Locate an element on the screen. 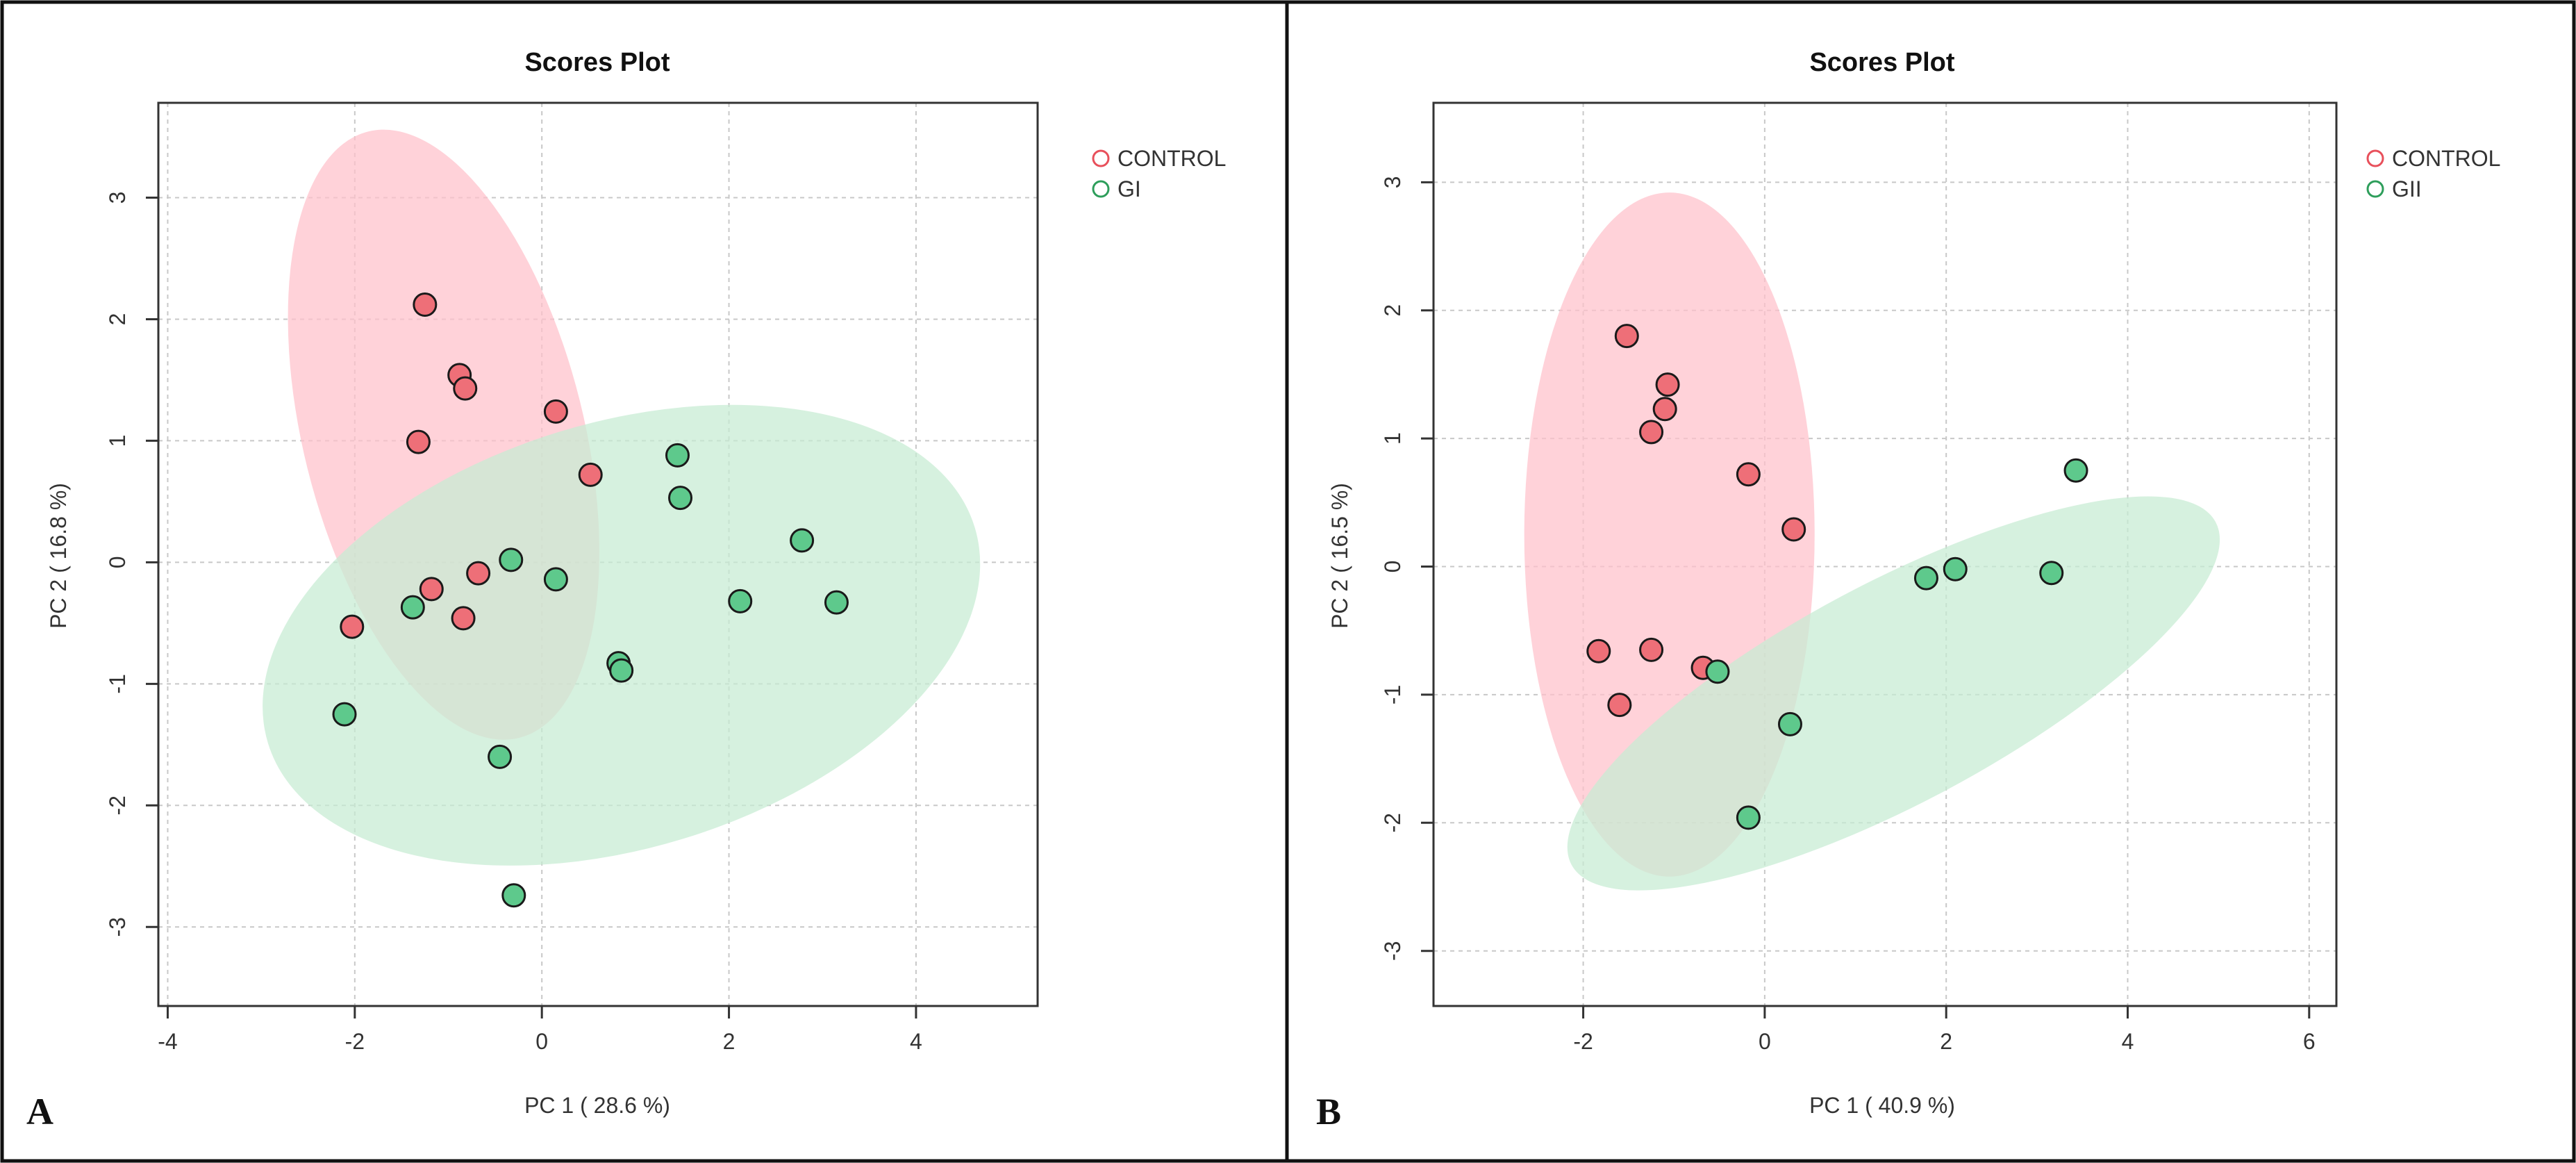  legend-label-gii: GII is located at coordinates (2407, 188).